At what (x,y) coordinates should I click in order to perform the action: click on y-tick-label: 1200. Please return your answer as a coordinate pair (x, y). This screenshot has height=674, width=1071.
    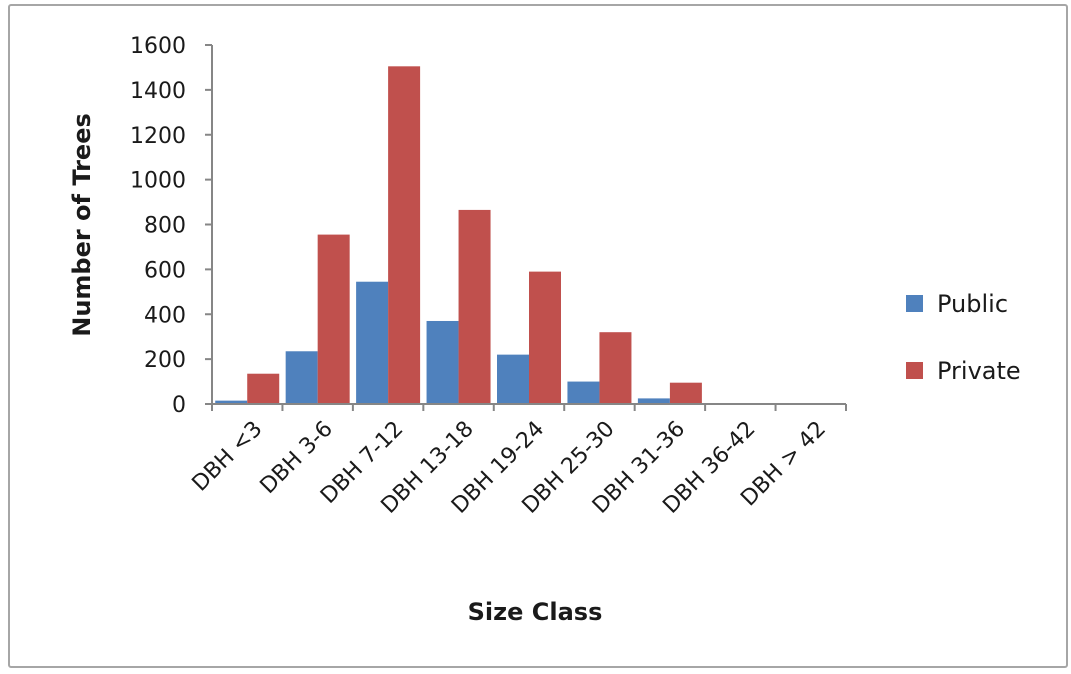
    Looking at the image, I should click on (158, 136).